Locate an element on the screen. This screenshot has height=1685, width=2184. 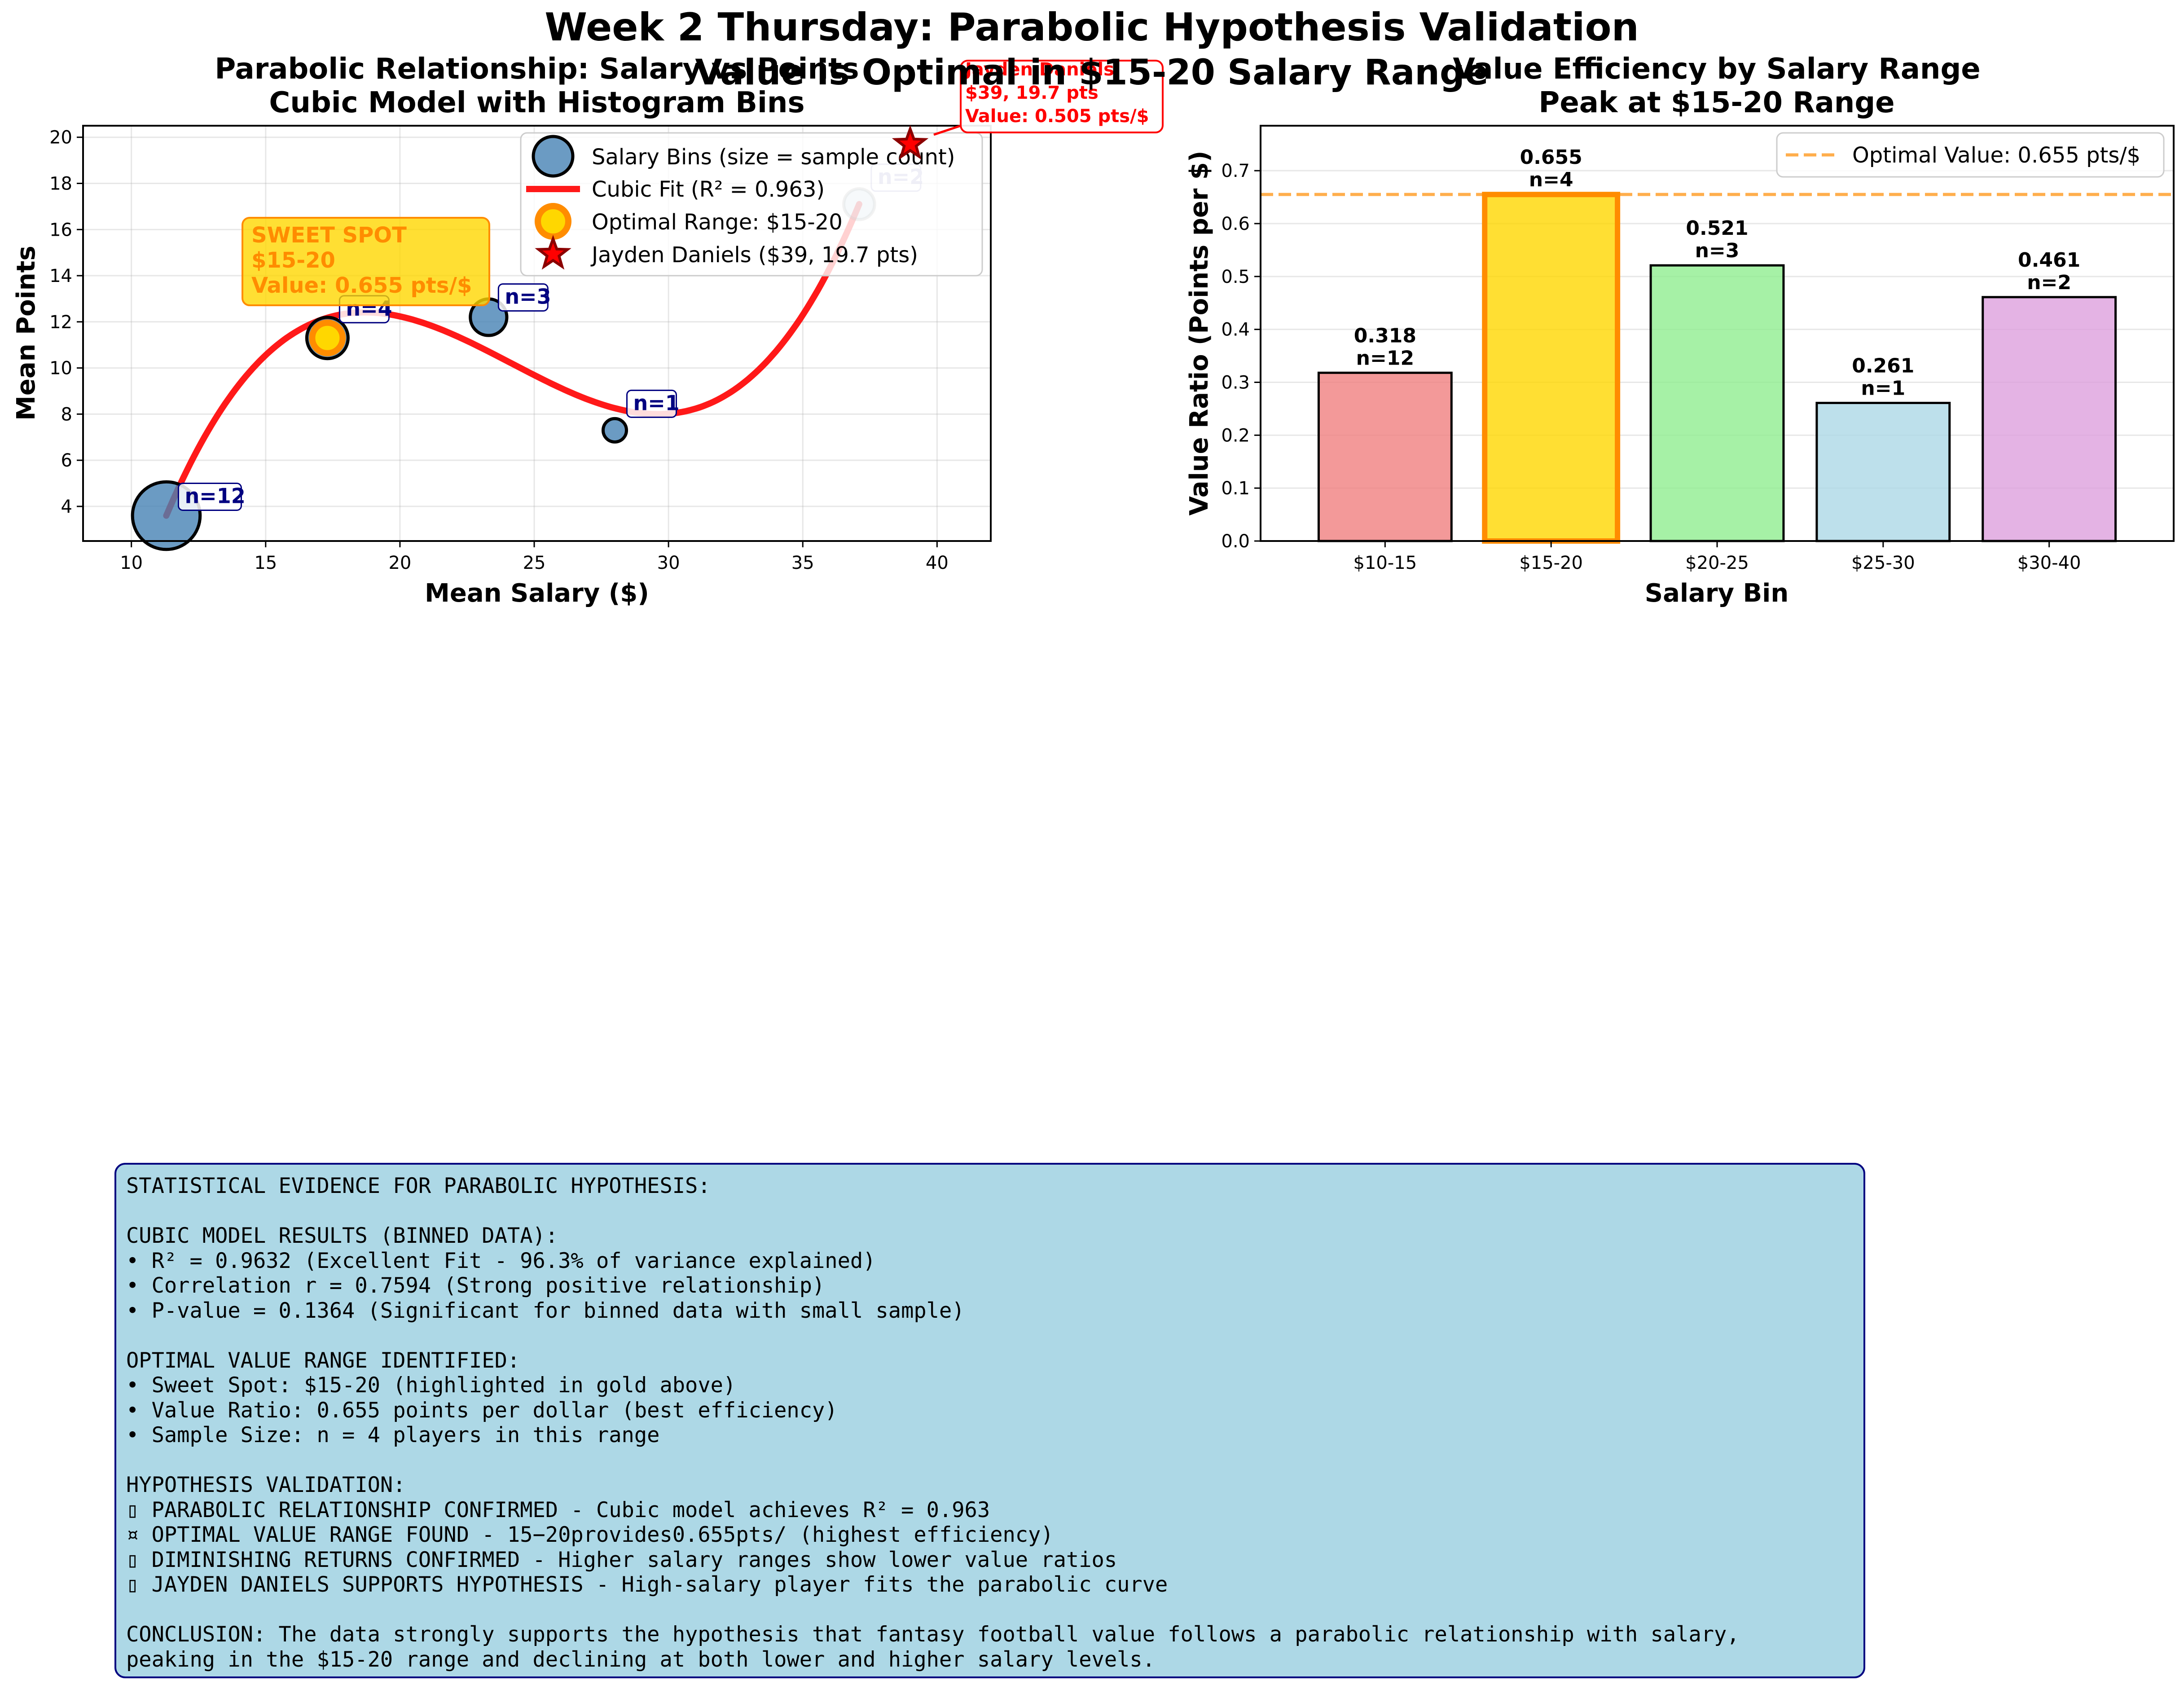
y-tick-label: 0.7 is located at coordinates (1235, 171).